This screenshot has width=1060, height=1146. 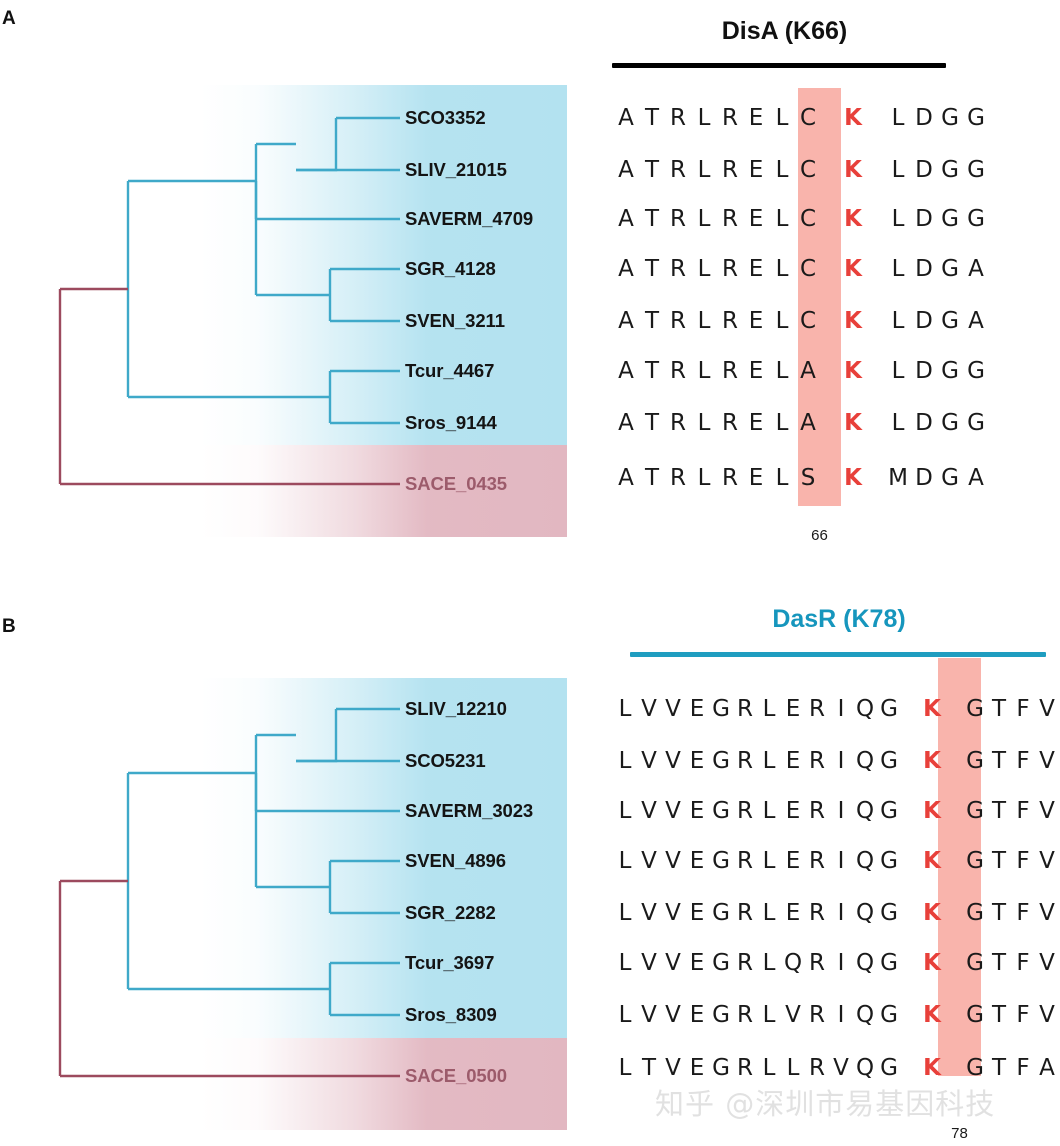 I want to click on leaf-label-sace0500: SACE_0500, so click(x=456, y=1075).